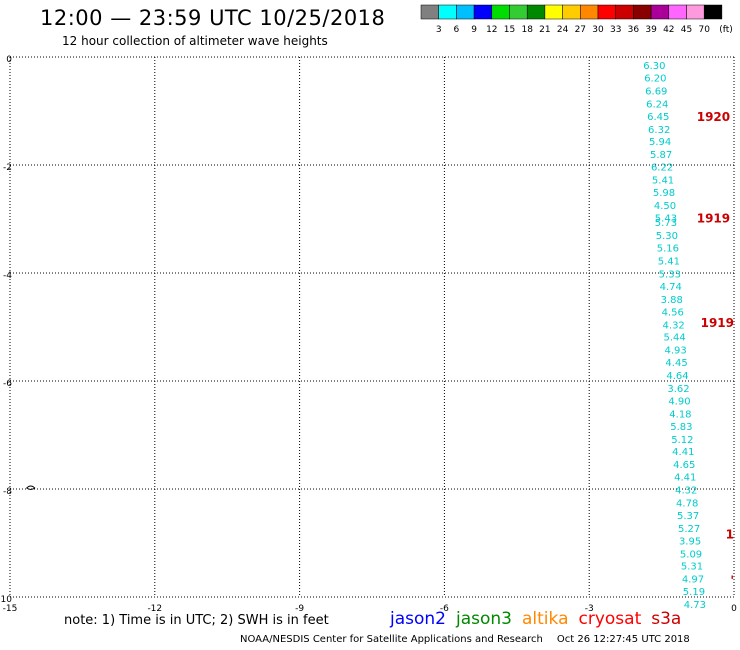 This screenshot has width=740, height=650. Describe the element at coordinates (684, 465) in the screenshot. I see `swh-value: 4.65` at that location.